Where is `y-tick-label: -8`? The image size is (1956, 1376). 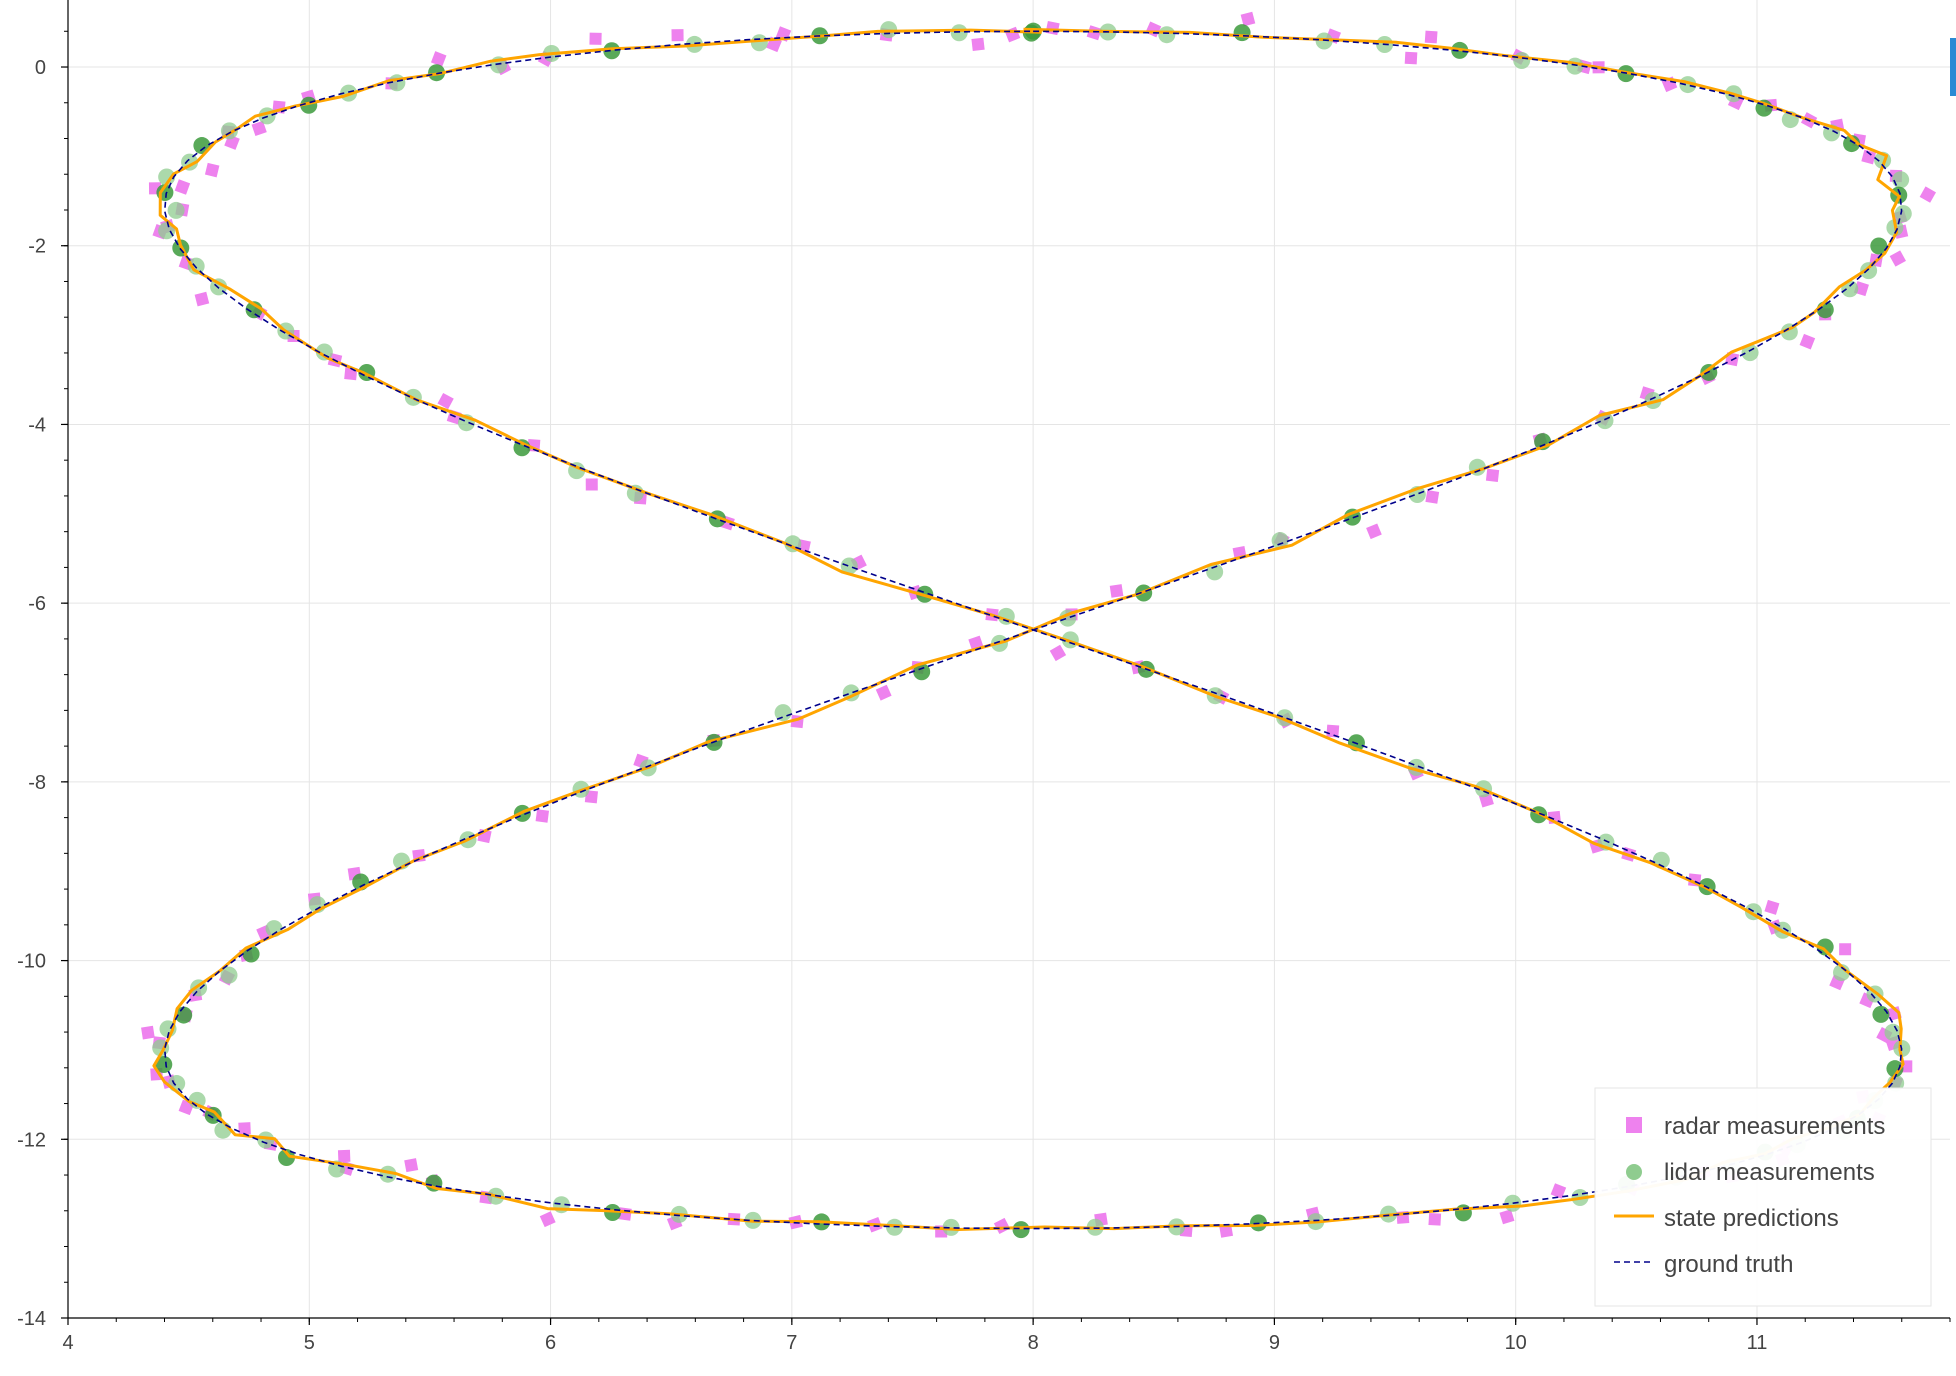 y-tick-label: -8 is located at coordinates (37, 783).